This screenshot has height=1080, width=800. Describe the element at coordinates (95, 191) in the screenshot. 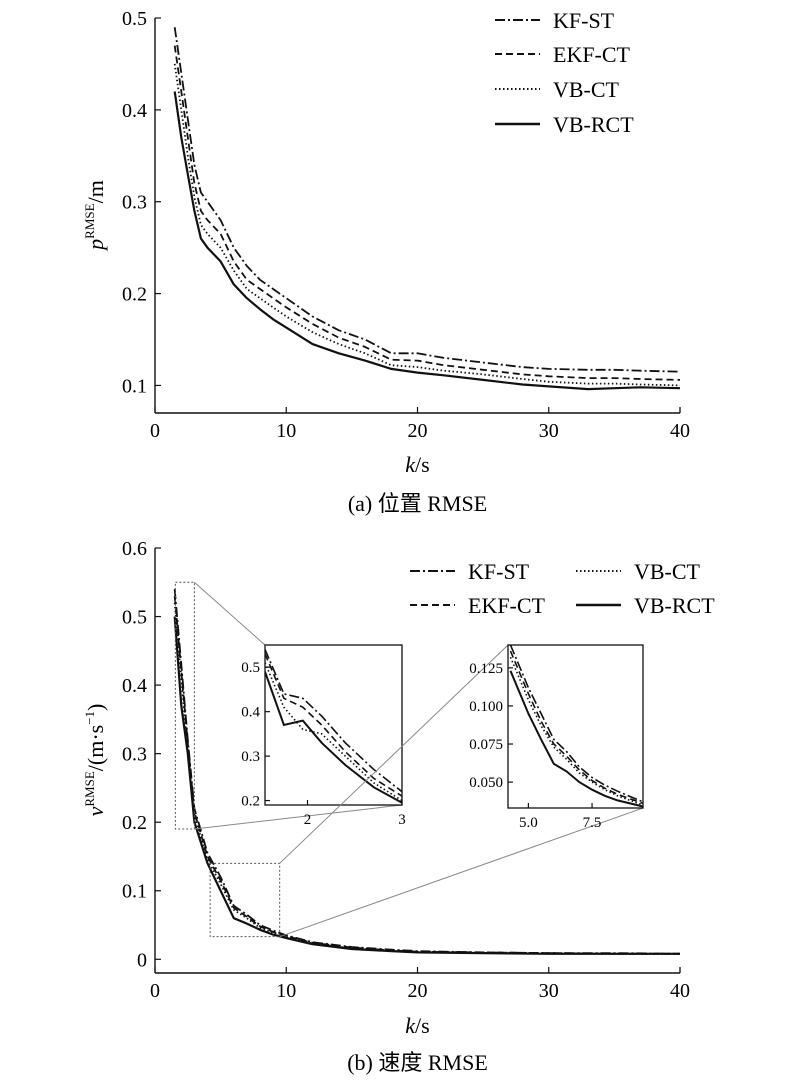

I see `y-axis-unit: /m` at that location.